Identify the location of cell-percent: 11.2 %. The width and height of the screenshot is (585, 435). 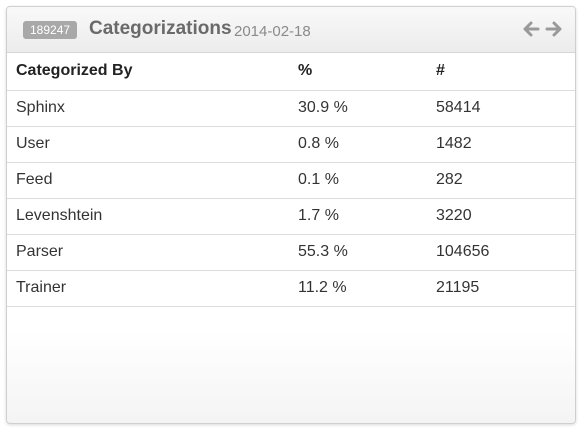
(358, 288).